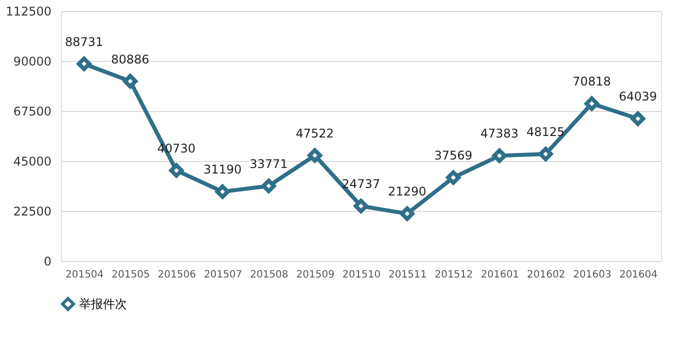 The height and width of the screenshot is (350, 686). I want to click on data-label: 31190, so click(222, 169).